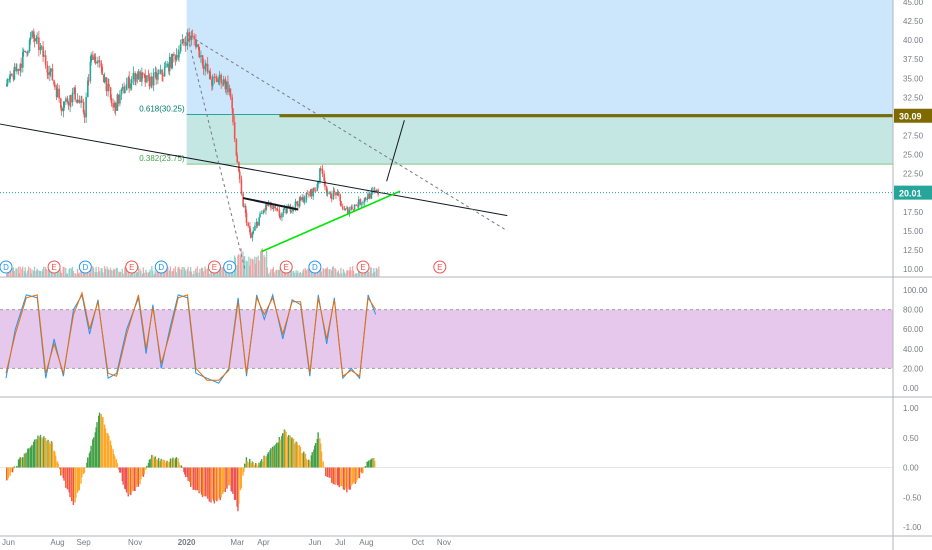  I want to click on price-tick-label: 45.00, so click(913, 3).